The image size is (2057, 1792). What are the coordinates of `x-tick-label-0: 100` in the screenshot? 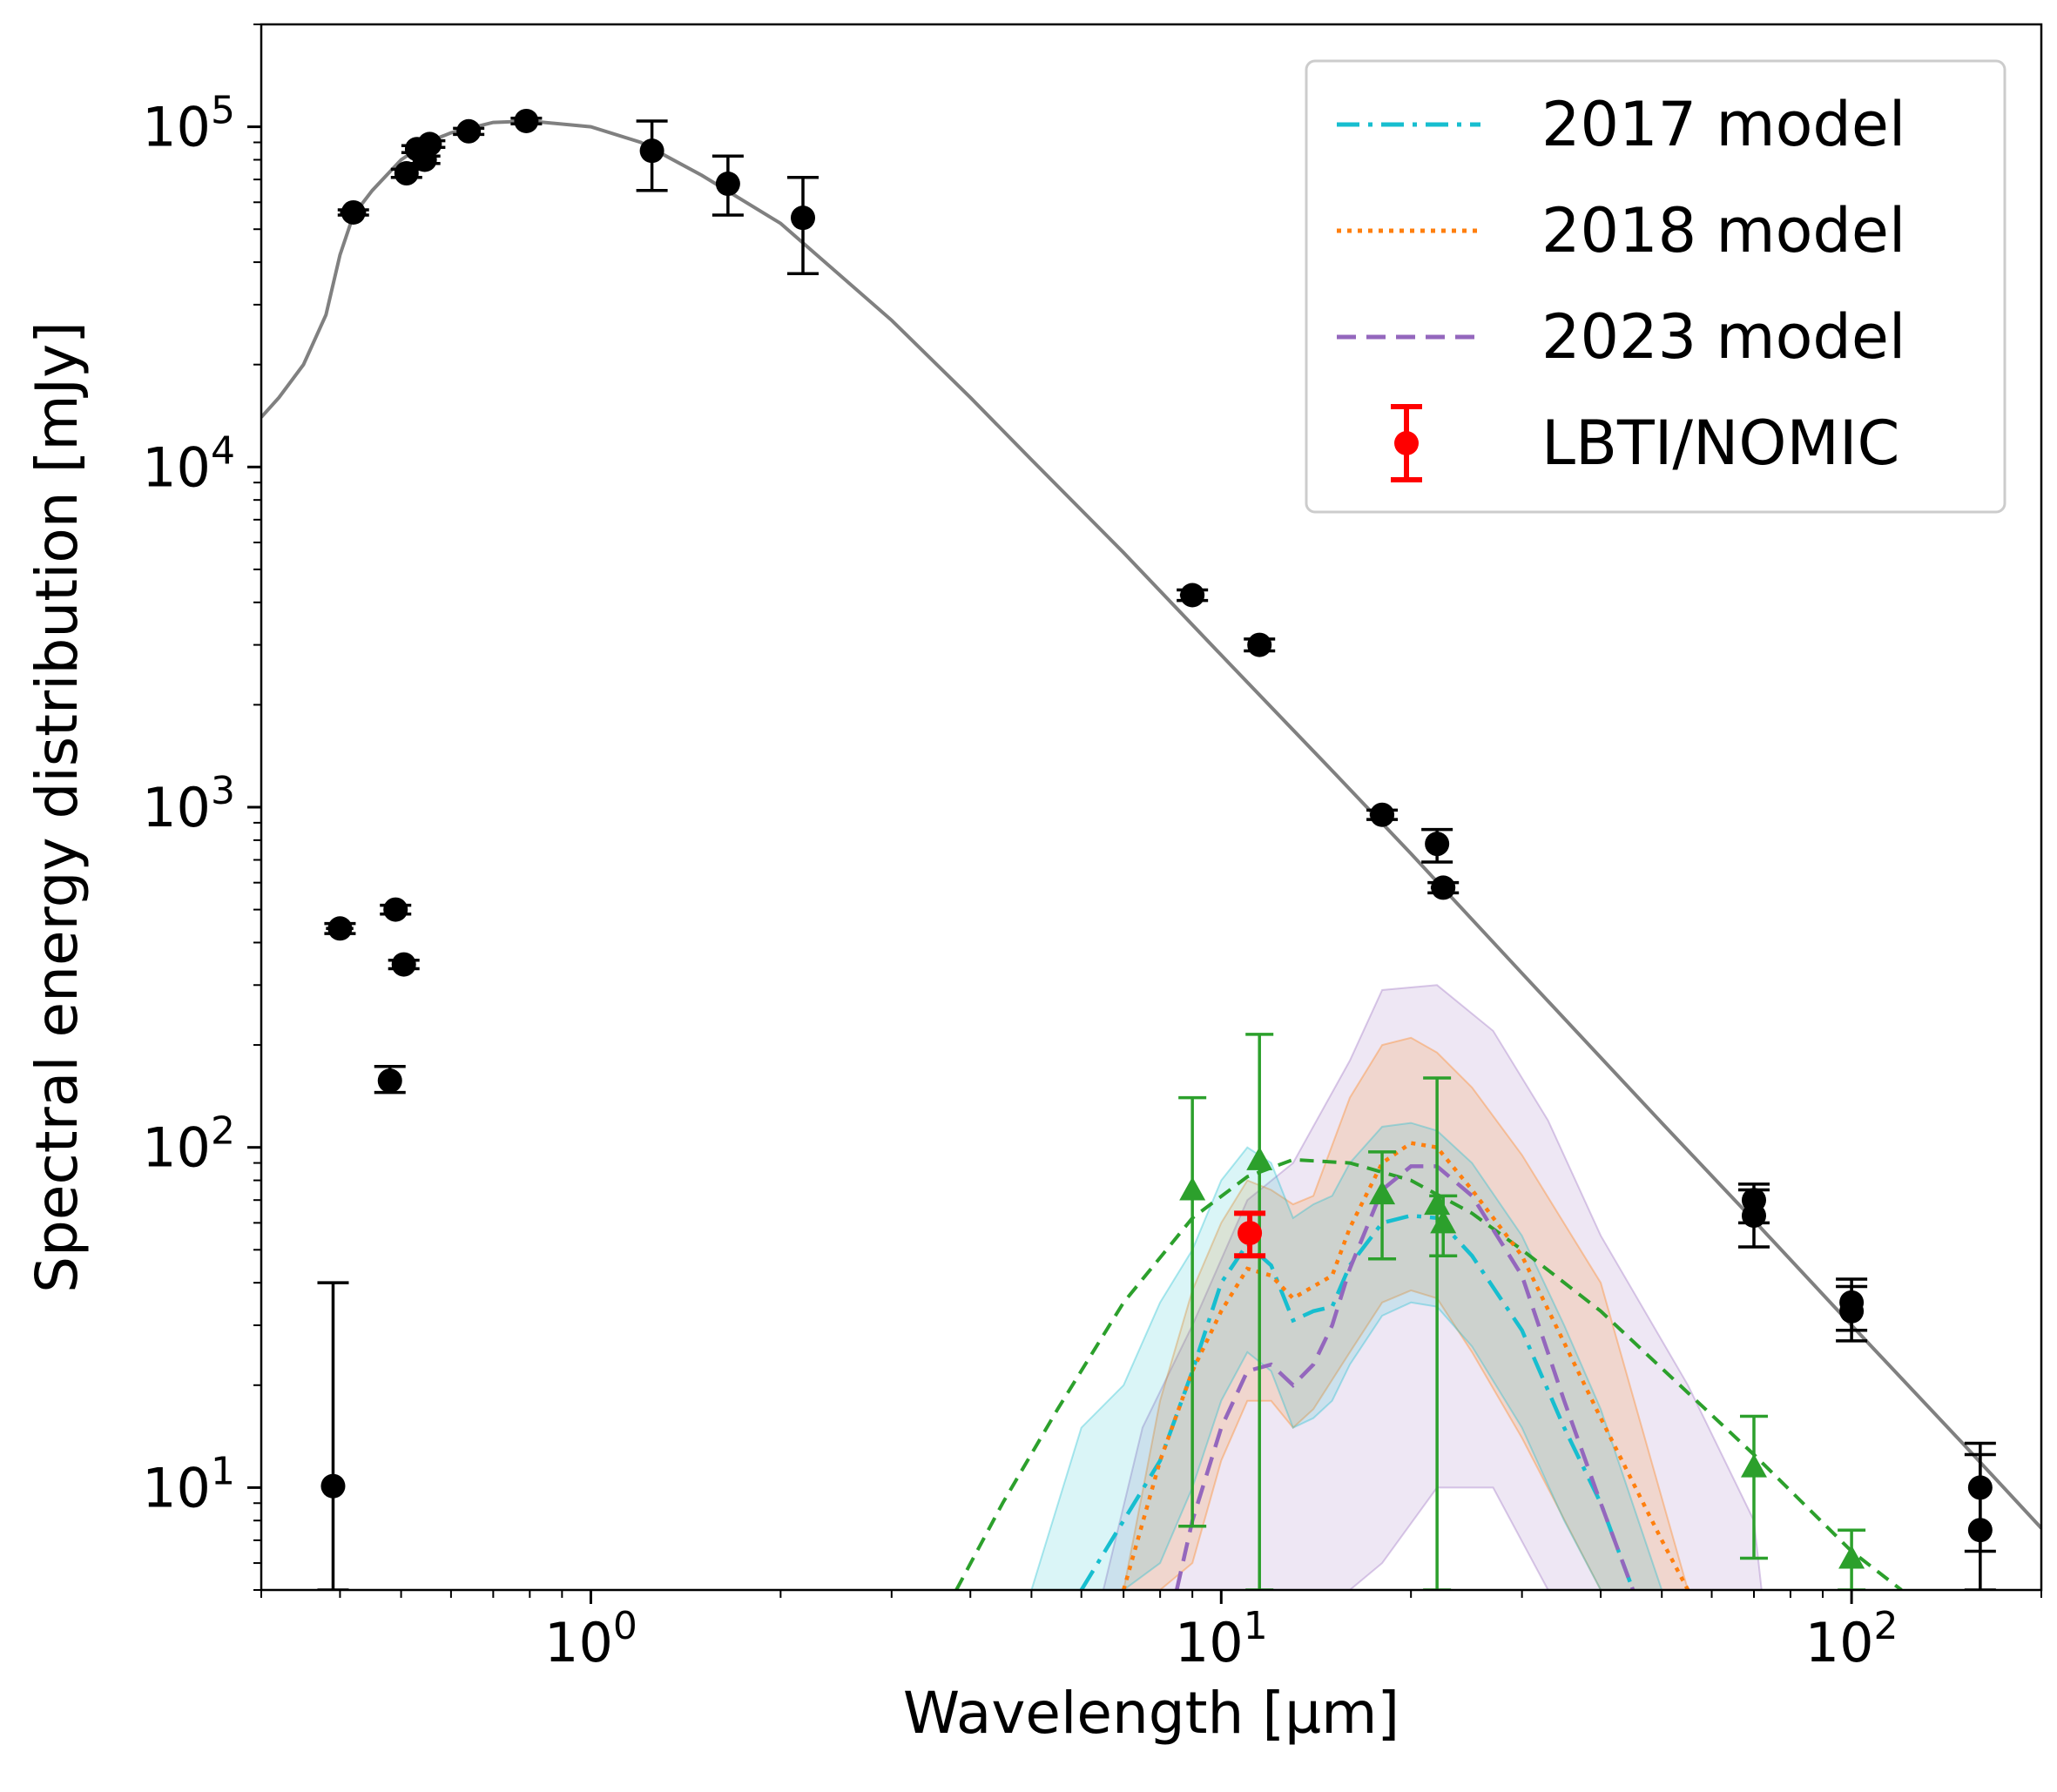 It's located at (590, 1639).